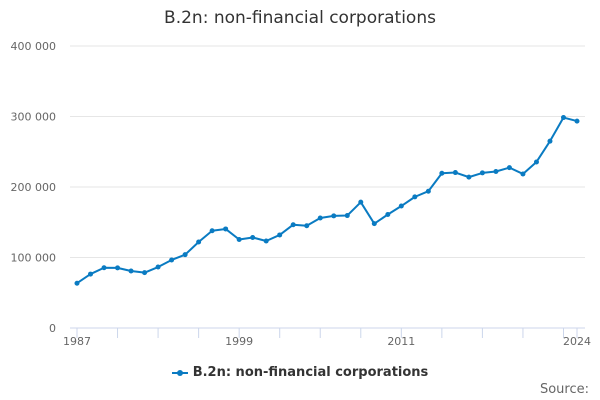 The image size is (600, 400). I want to click on x-tick-label: 1999, so click(239, 341).